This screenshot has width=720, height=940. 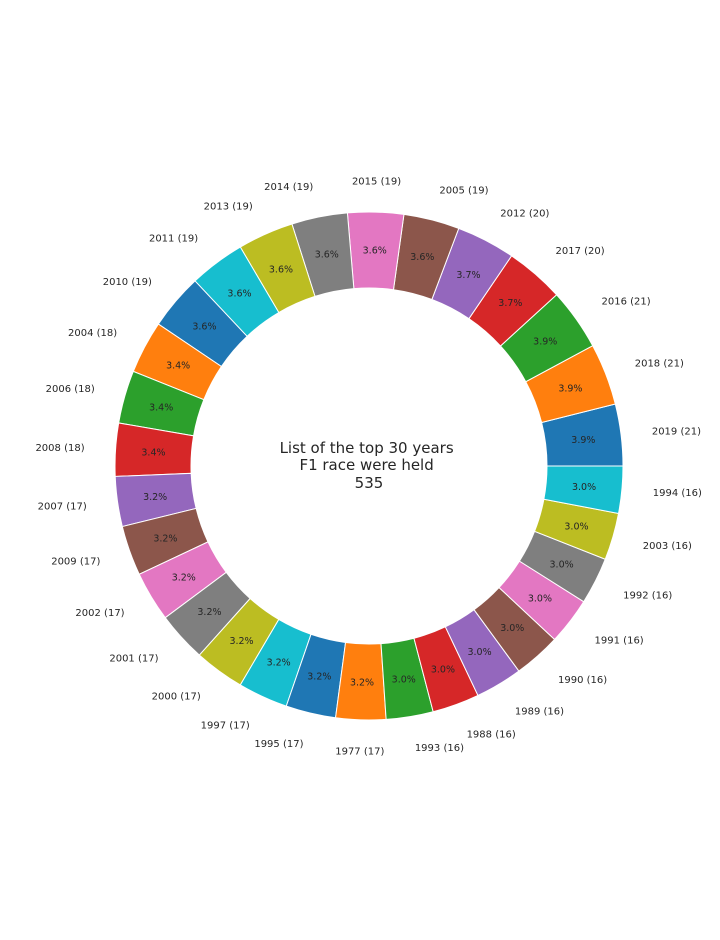 What do you see at coordinates (184, 578) in the screenshot?
I see `percent-label-16: 3.2%` at bounding box center [184, 578].